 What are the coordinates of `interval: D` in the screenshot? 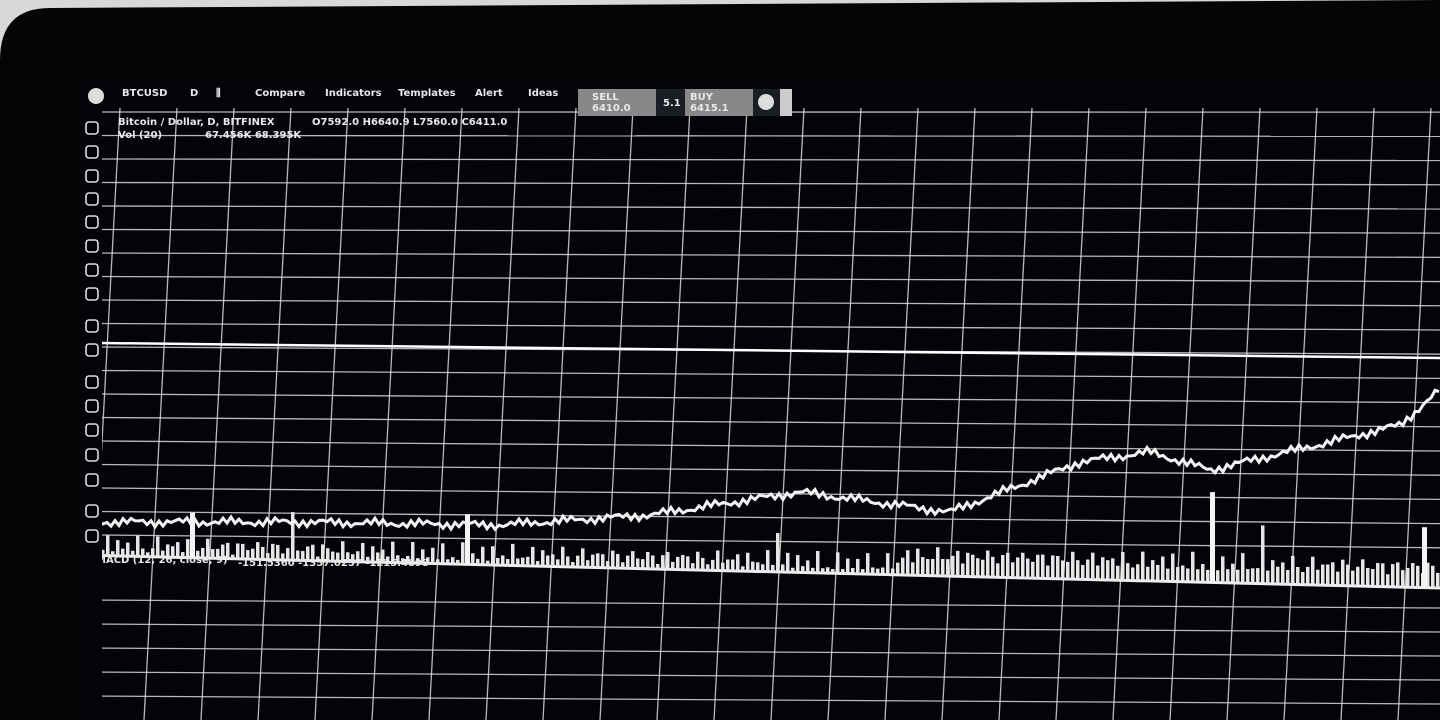 It's located at (194, 93).